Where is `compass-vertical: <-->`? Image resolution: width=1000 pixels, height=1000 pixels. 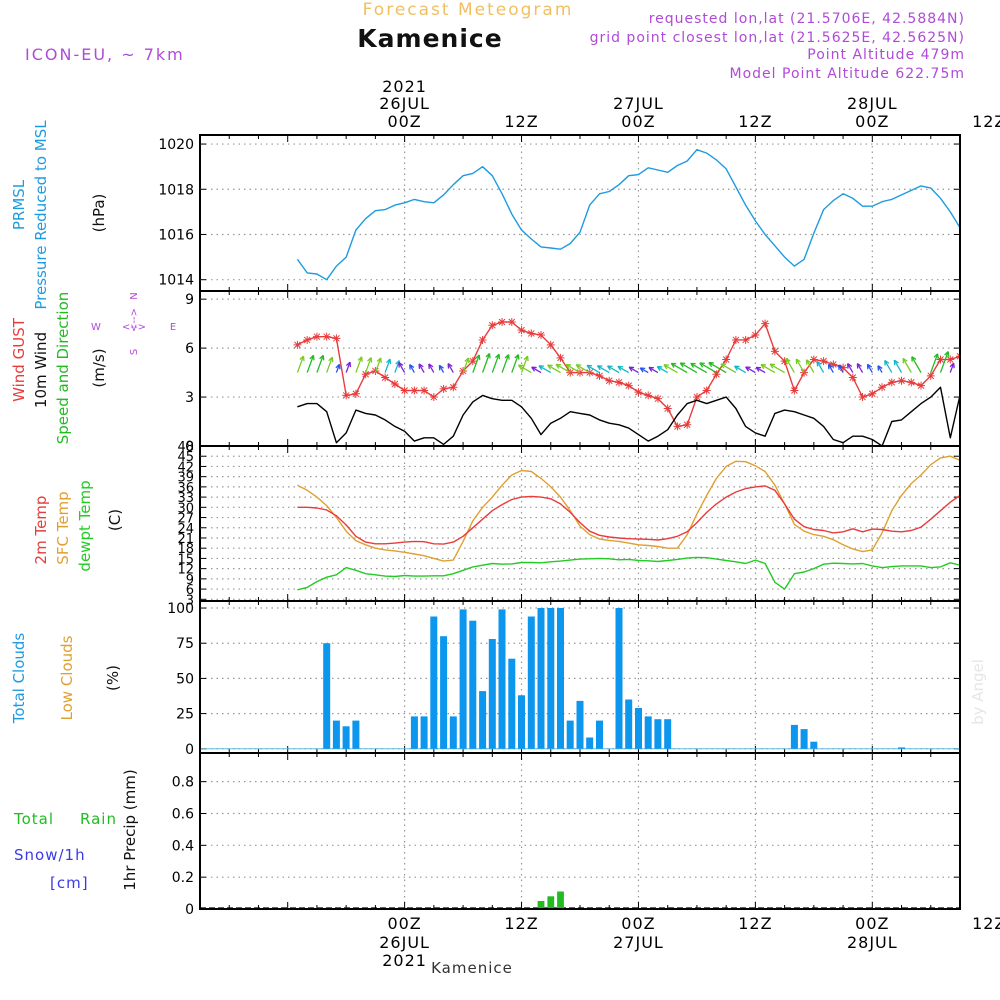
compass-vertical: <--> is located at coordinates (134, 320).